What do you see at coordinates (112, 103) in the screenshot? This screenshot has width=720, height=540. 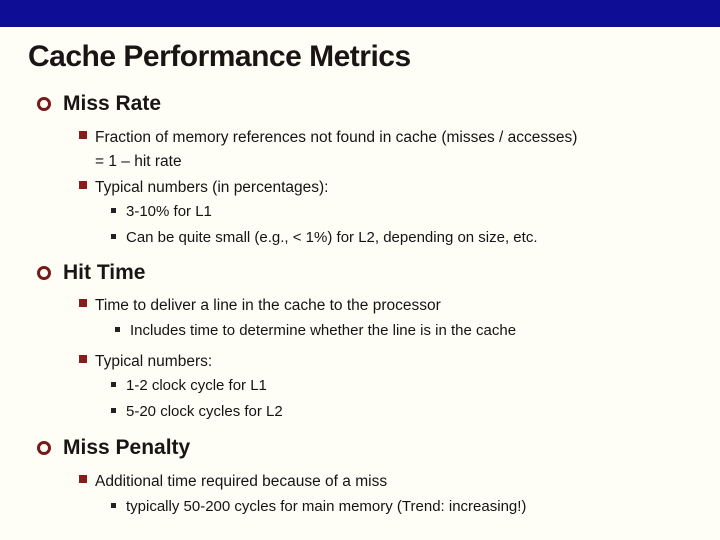 I see `section-heading: Miss Rate` at bounding box center [112, 103].